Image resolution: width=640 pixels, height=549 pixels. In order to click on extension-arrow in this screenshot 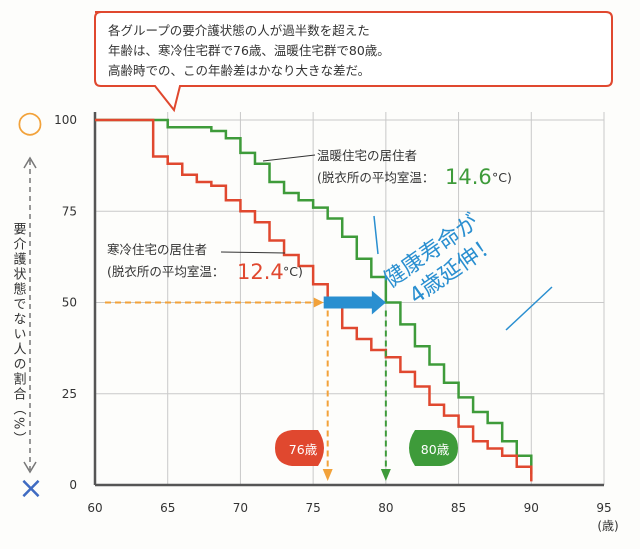, I will do `click(354, 302)`.